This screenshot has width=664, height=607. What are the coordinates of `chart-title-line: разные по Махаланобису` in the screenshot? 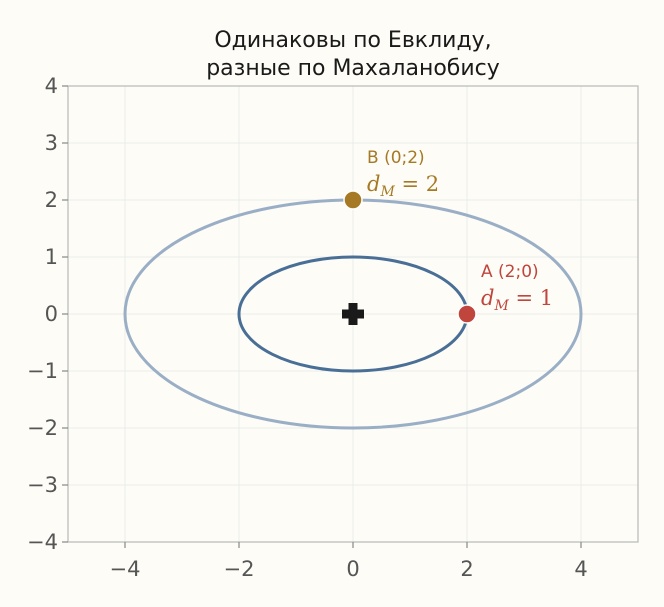 It's located at (353, 68).